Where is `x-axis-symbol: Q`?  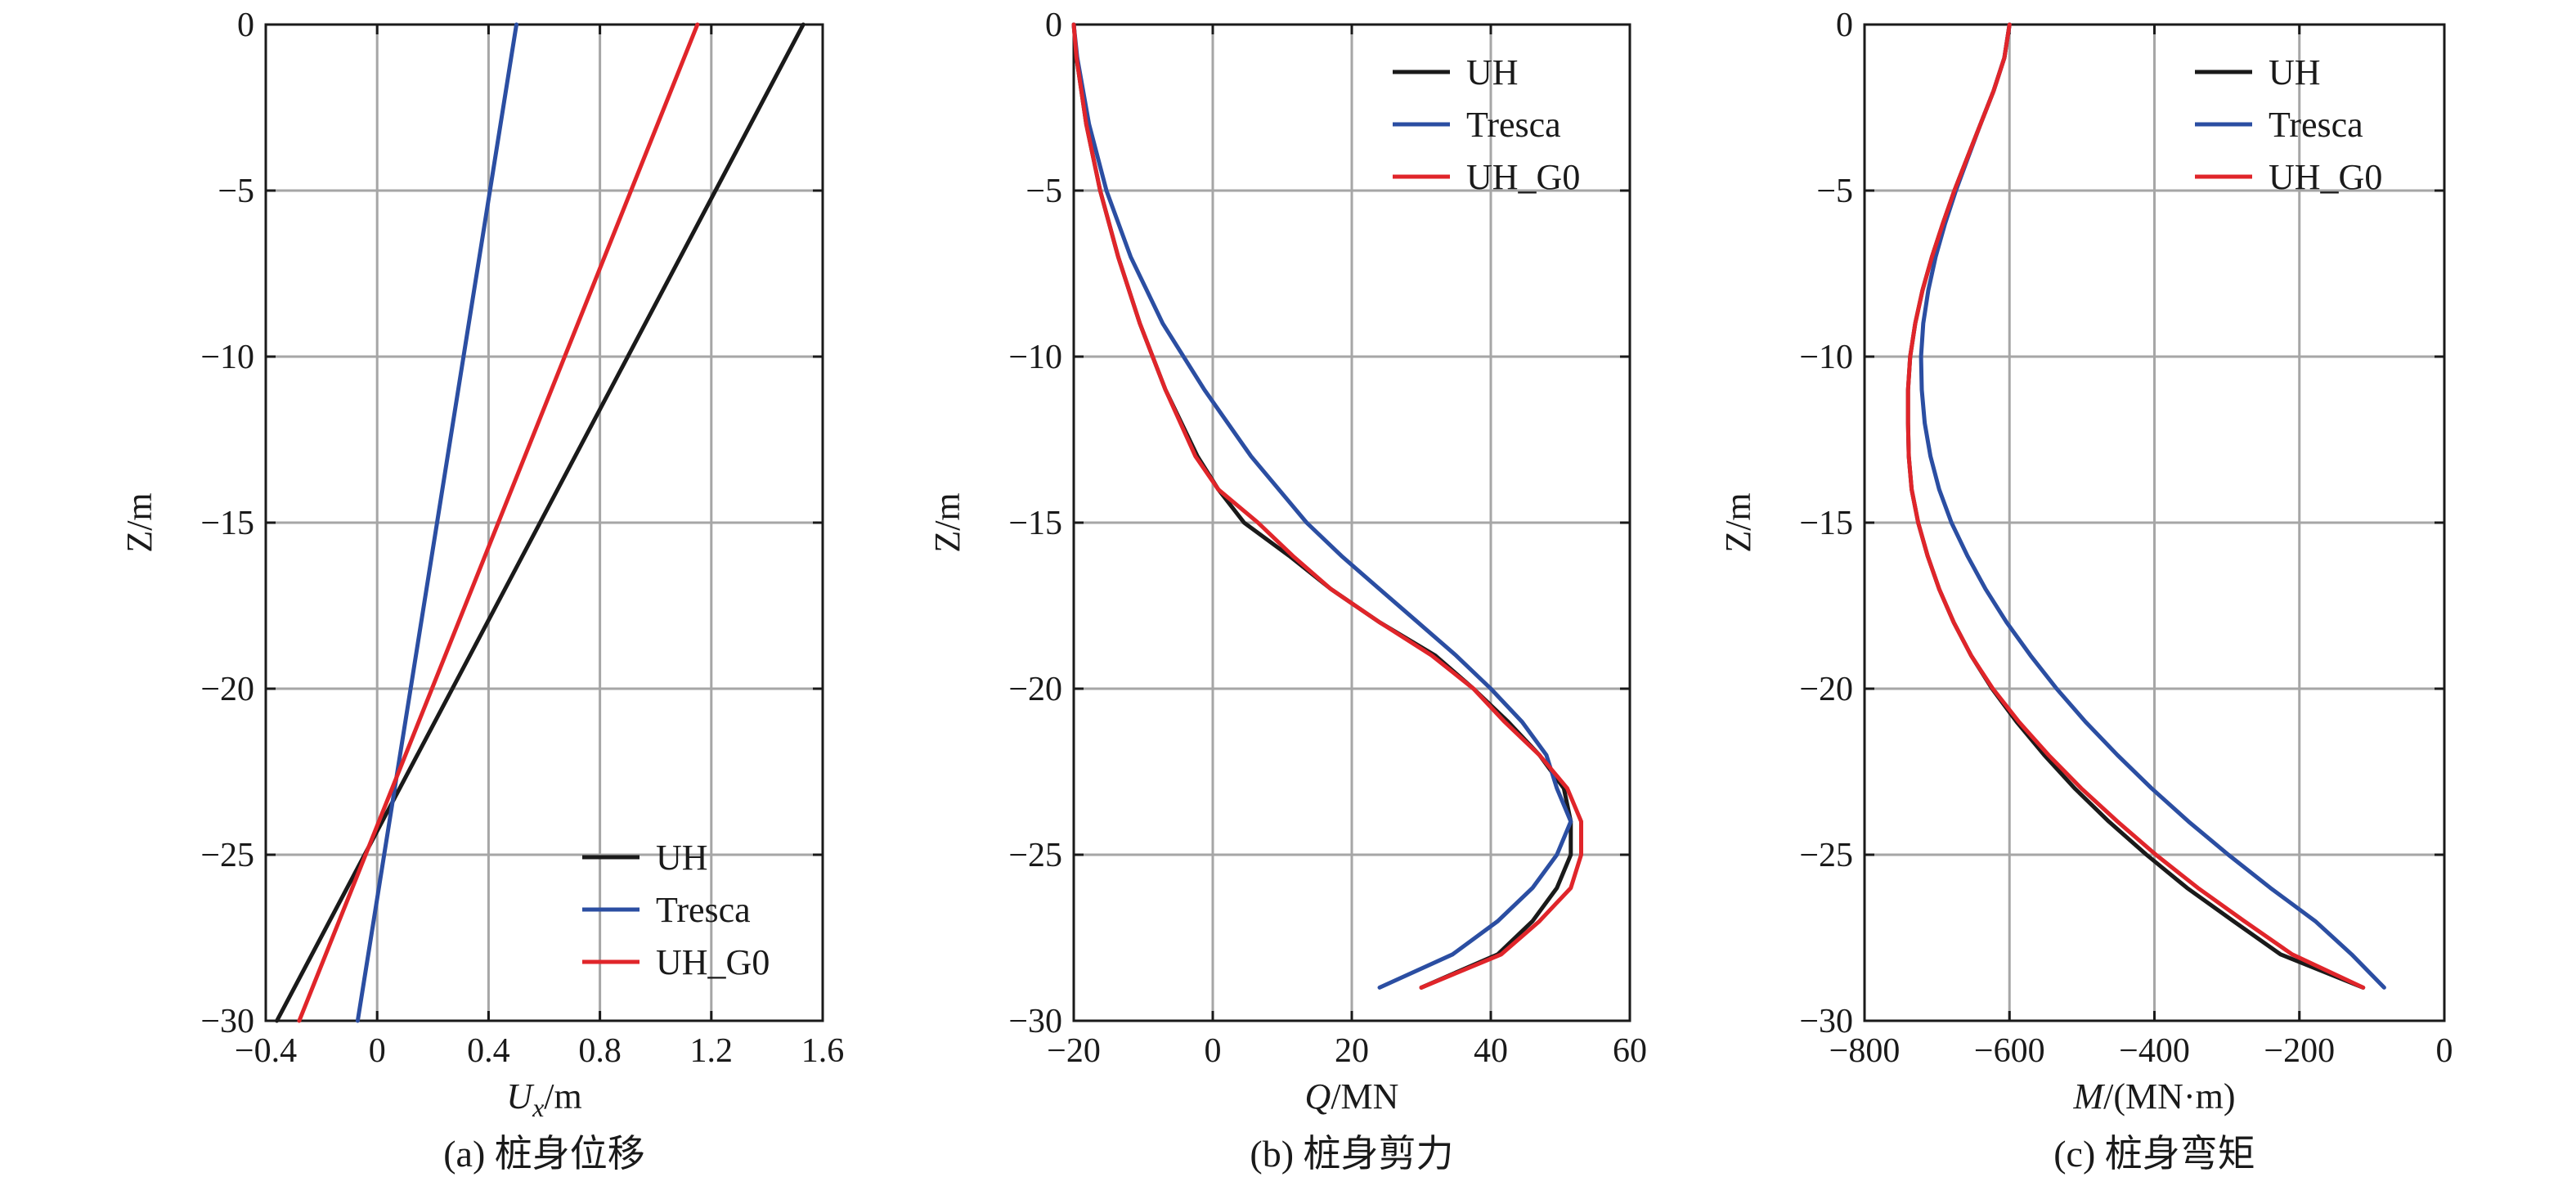 x-axis-symbol: Q is located at coordinates (1318, 1096).